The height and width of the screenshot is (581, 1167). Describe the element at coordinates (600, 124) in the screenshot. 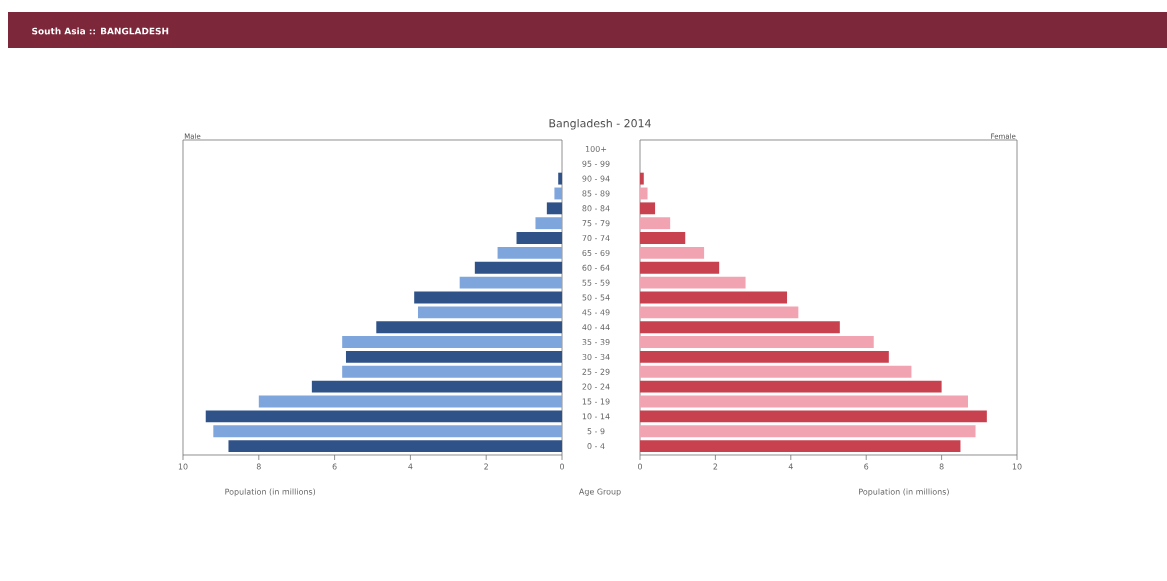

I see `text: Bangladesh - 2014` at that location.